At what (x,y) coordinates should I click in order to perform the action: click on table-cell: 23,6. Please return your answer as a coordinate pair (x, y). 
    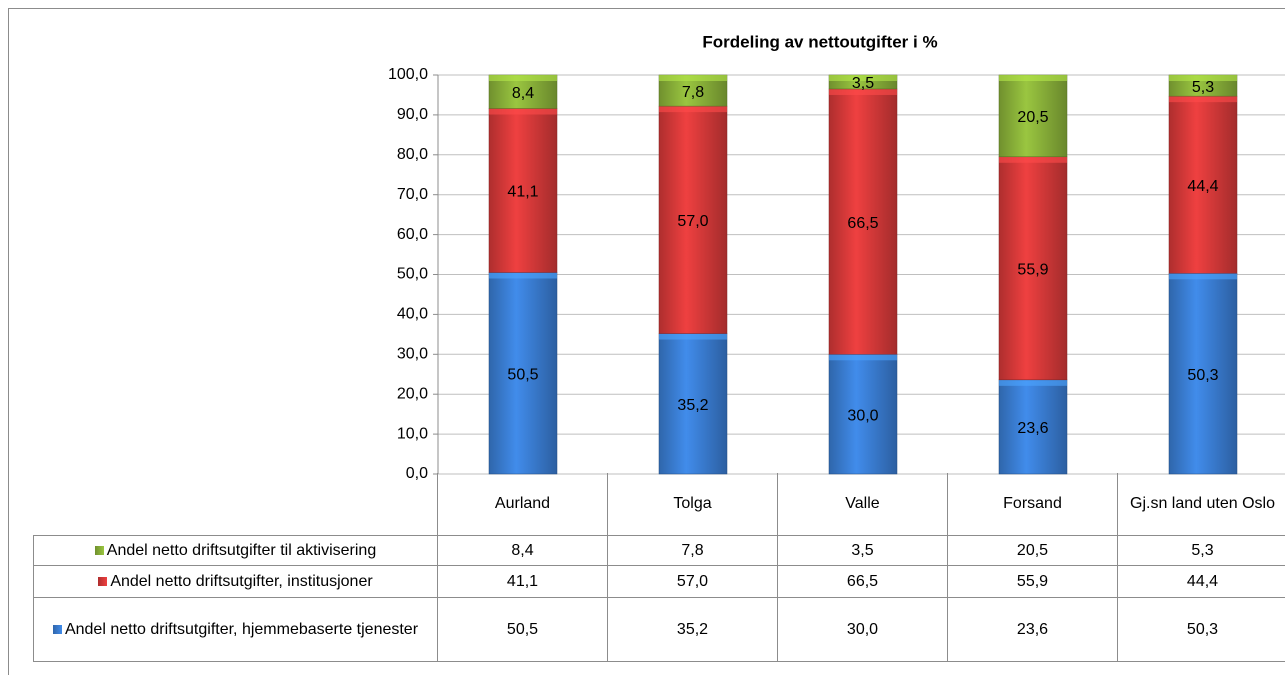
    Looking at the image, I should click on (1032, 629).